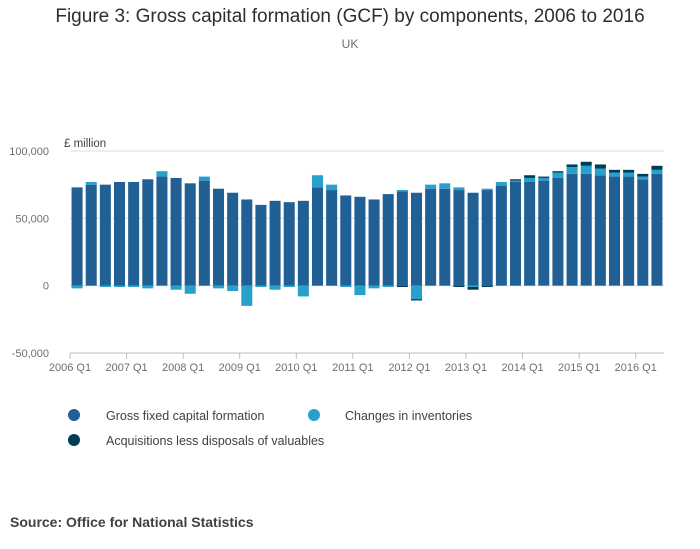  What do you see at coordinates (314, 415) in the screenshot?
I see `legend-swatch-inventories` at bounding box center [314, 415].